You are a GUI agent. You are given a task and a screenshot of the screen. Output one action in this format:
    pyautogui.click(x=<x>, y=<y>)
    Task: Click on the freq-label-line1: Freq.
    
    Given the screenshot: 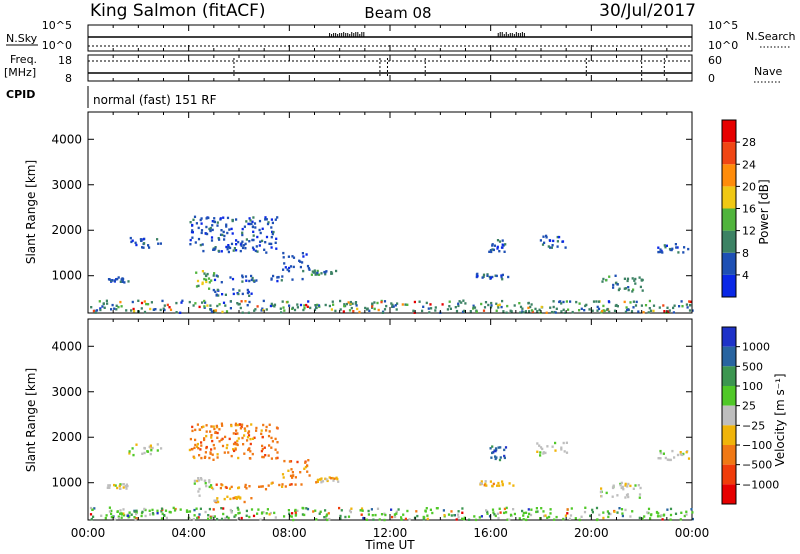 What is the action you would take?
    pyautogui.click(x=23, y=59)
    